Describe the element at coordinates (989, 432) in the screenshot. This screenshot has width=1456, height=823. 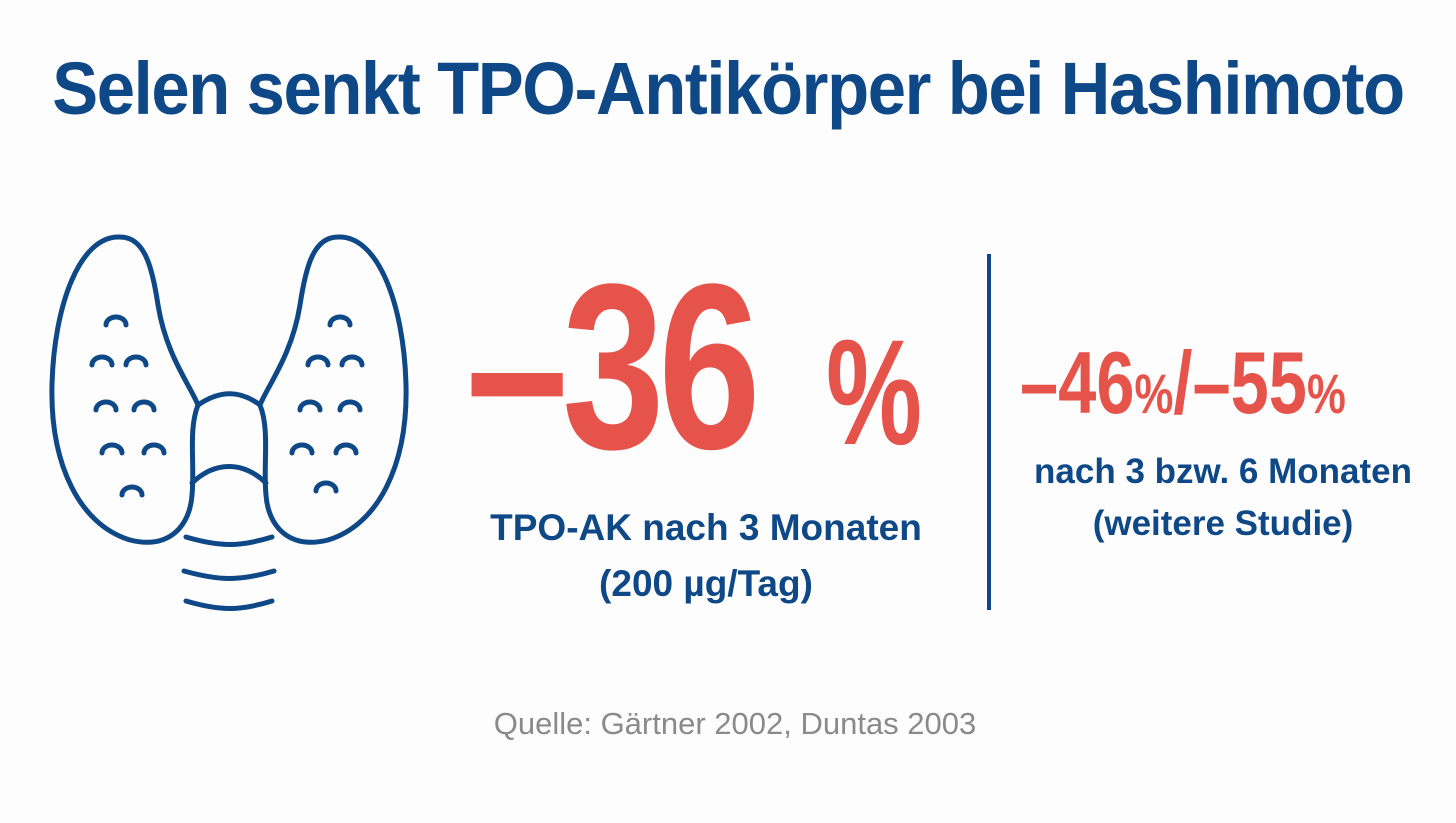
I see `vertical-divider` at that location.